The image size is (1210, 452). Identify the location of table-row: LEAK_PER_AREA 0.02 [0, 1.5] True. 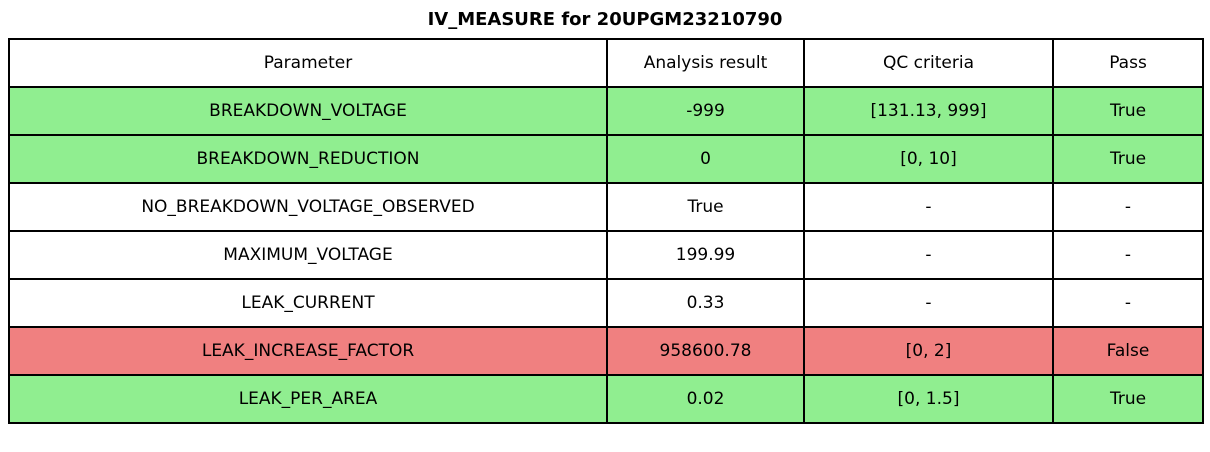
(606, 399).